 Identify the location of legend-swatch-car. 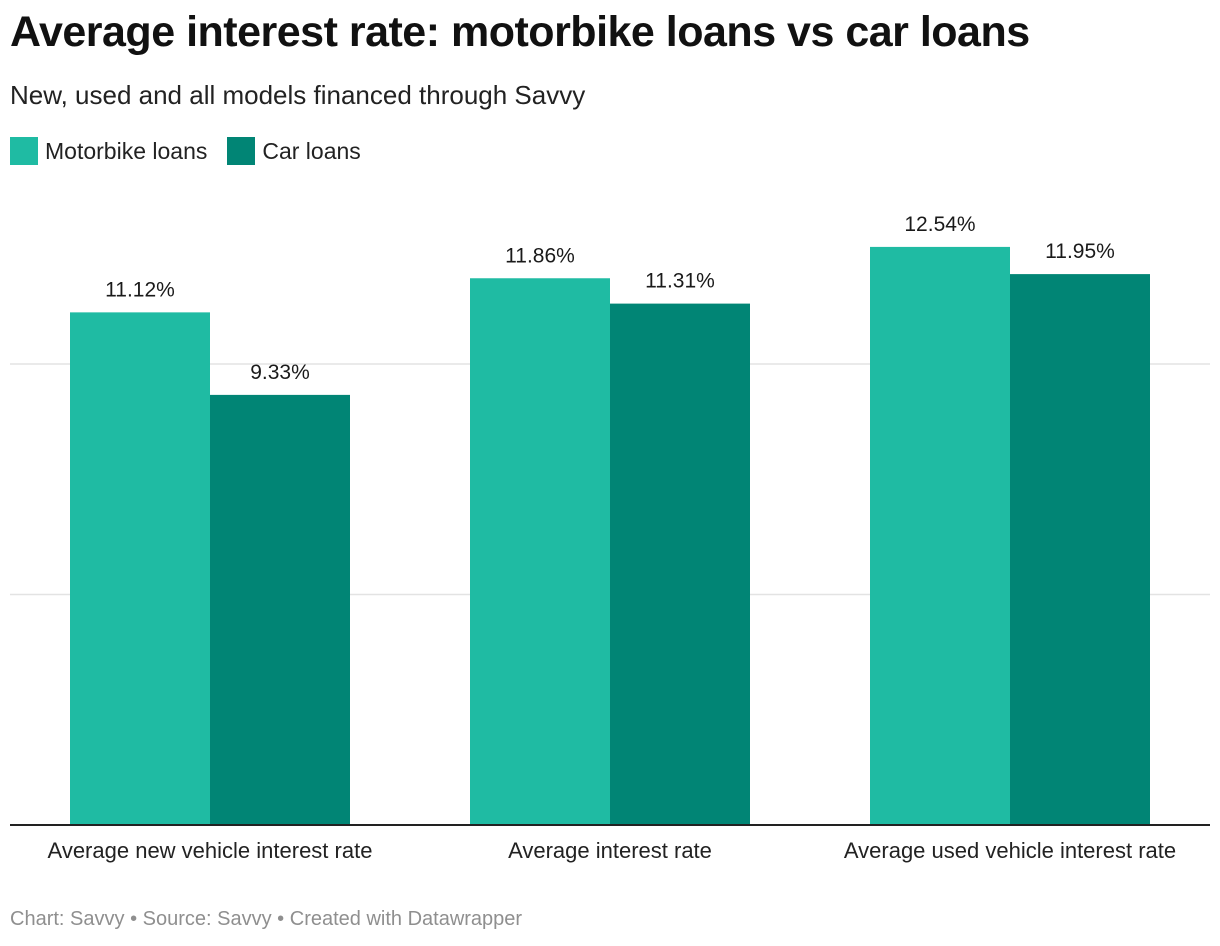
(241, 151).